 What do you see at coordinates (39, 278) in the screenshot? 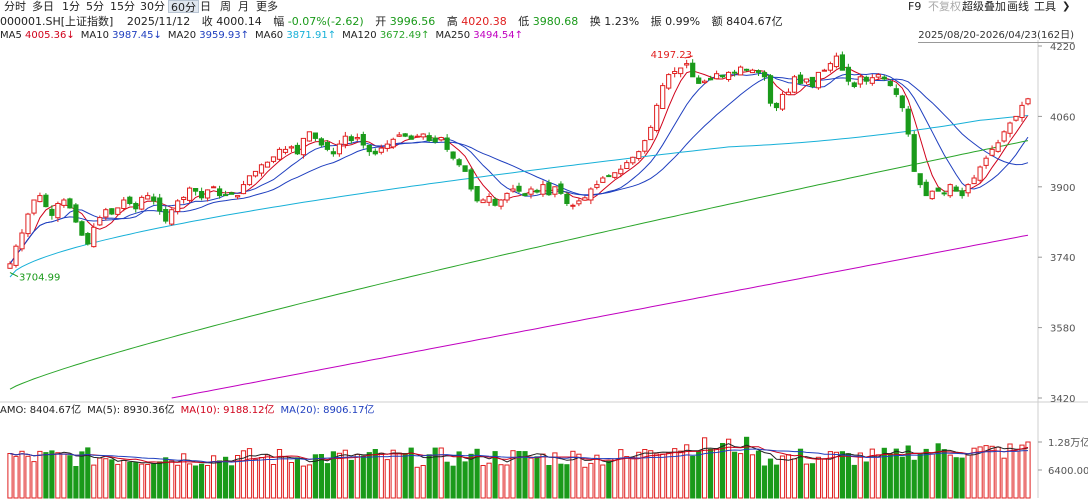
I see `low-annotation: 3704.99` at bounding box center [39, 278].